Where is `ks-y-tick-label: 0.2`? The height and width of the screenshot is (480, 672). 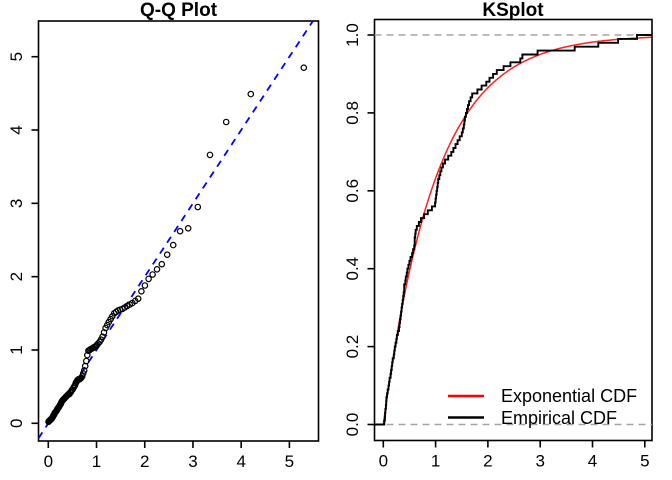 ks-y-tick-label: 0.2 is located at coordinates (352, 347).